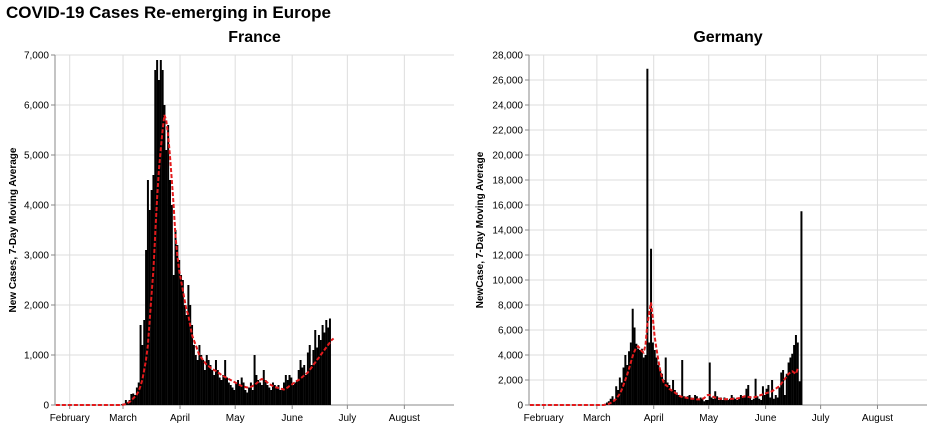 The width and height of the screenshot is (935, 428). Describe the element at coordinates (36, 306) in the screenshot. I see `france-ytick-label: 2,000` at that location.